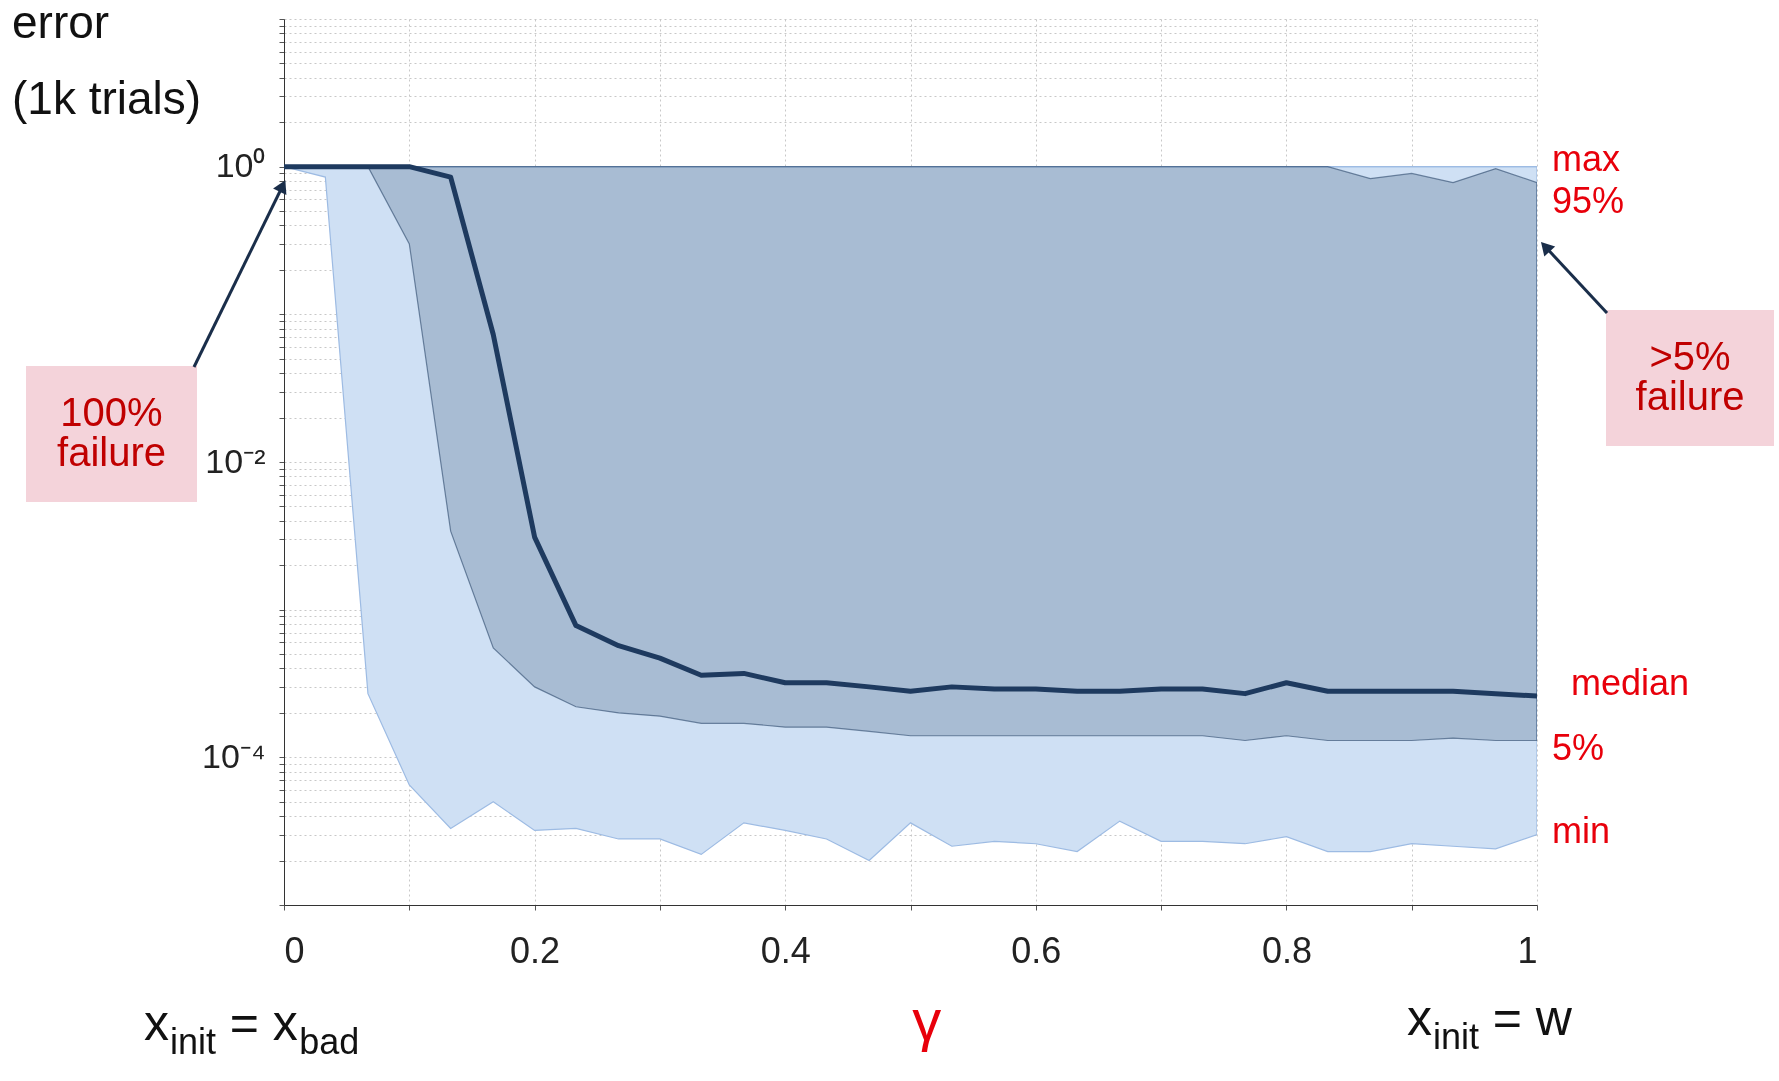 This screenshot has height=1081, width=1779. Describe the element at coordinates (927, 1019) in the screenshot. I see `x-axis-title: γ` at that location.